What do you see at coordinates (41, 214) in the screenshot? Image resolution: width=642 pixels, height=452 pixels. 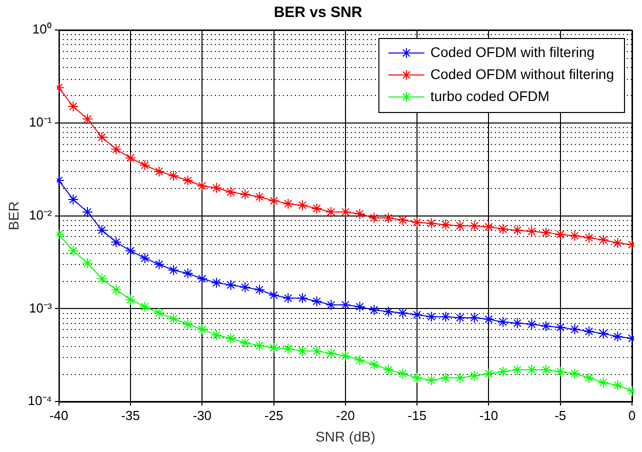 I see `y-tick-label: 10⁻²` at bounding box center [41, 214].